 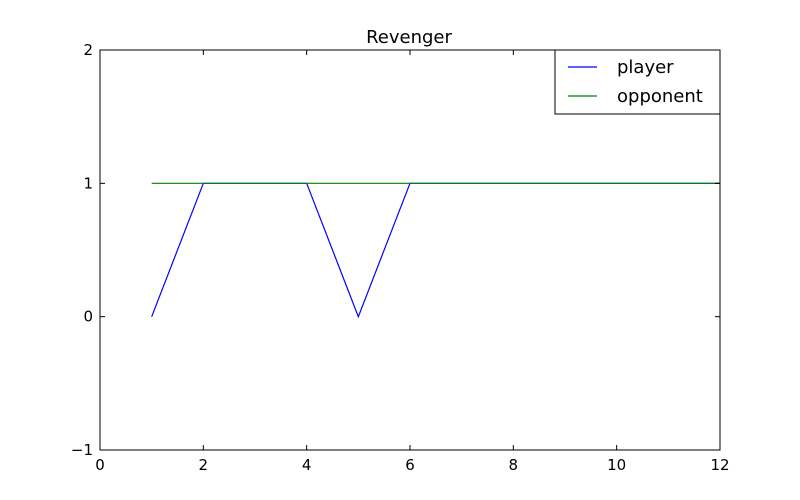 I want to click on x-tick-label: 0, so click(x=100, y=465).